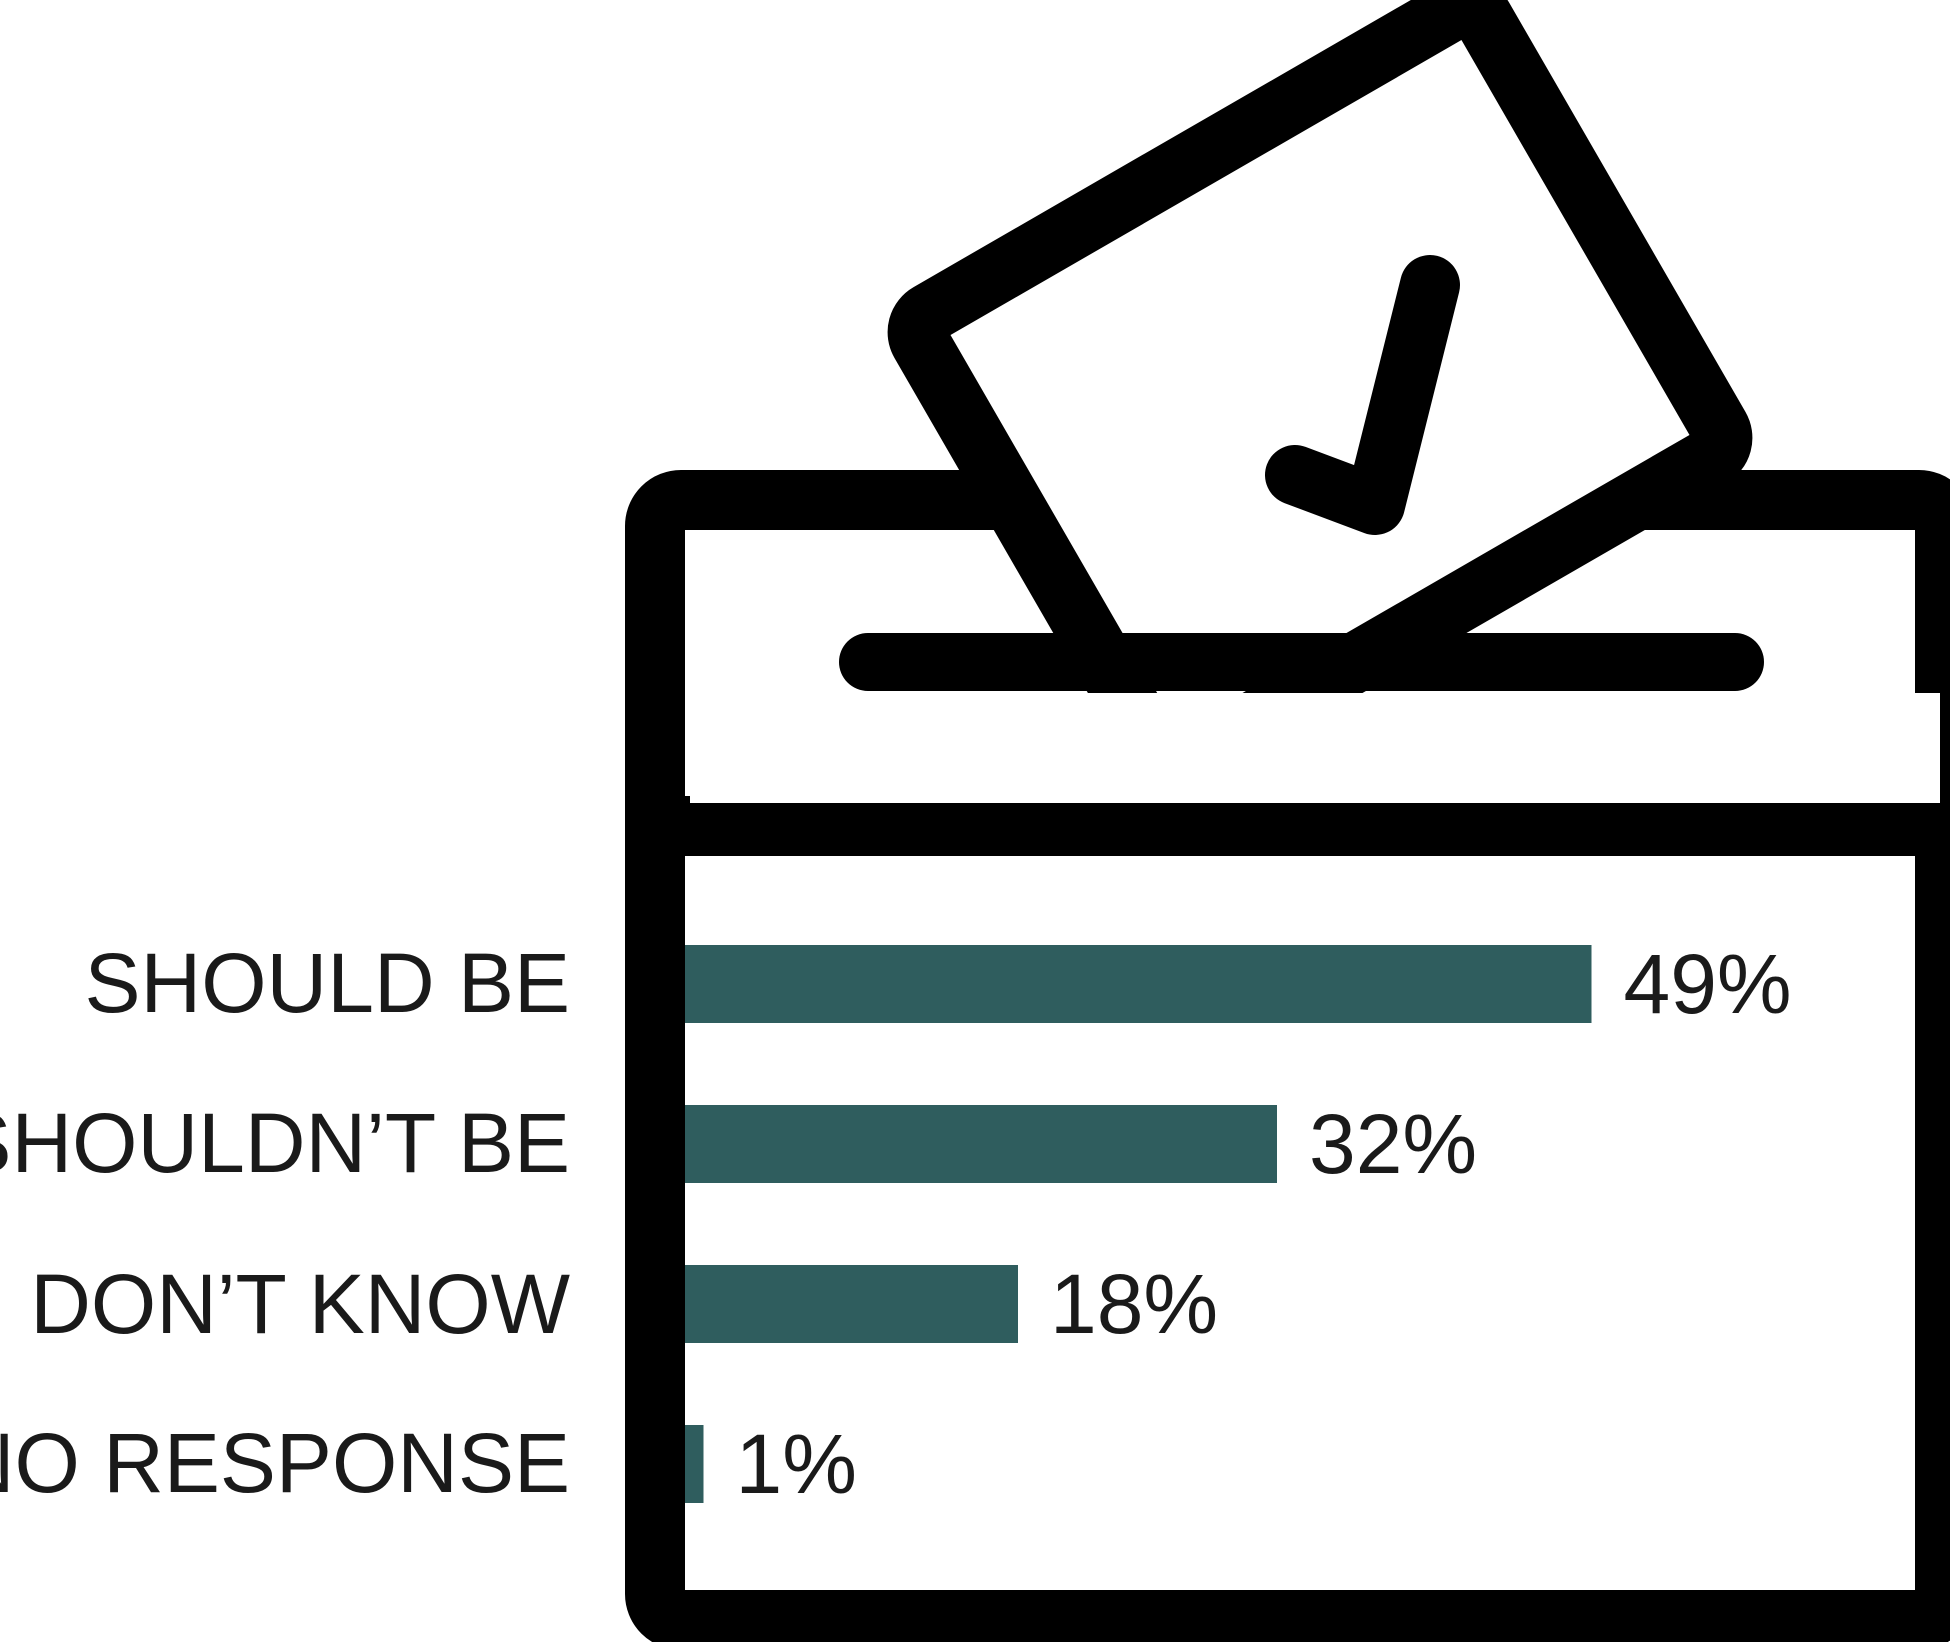  I want to click on category-label-dont-know: DON’T KNOW, so click(300, 1304).